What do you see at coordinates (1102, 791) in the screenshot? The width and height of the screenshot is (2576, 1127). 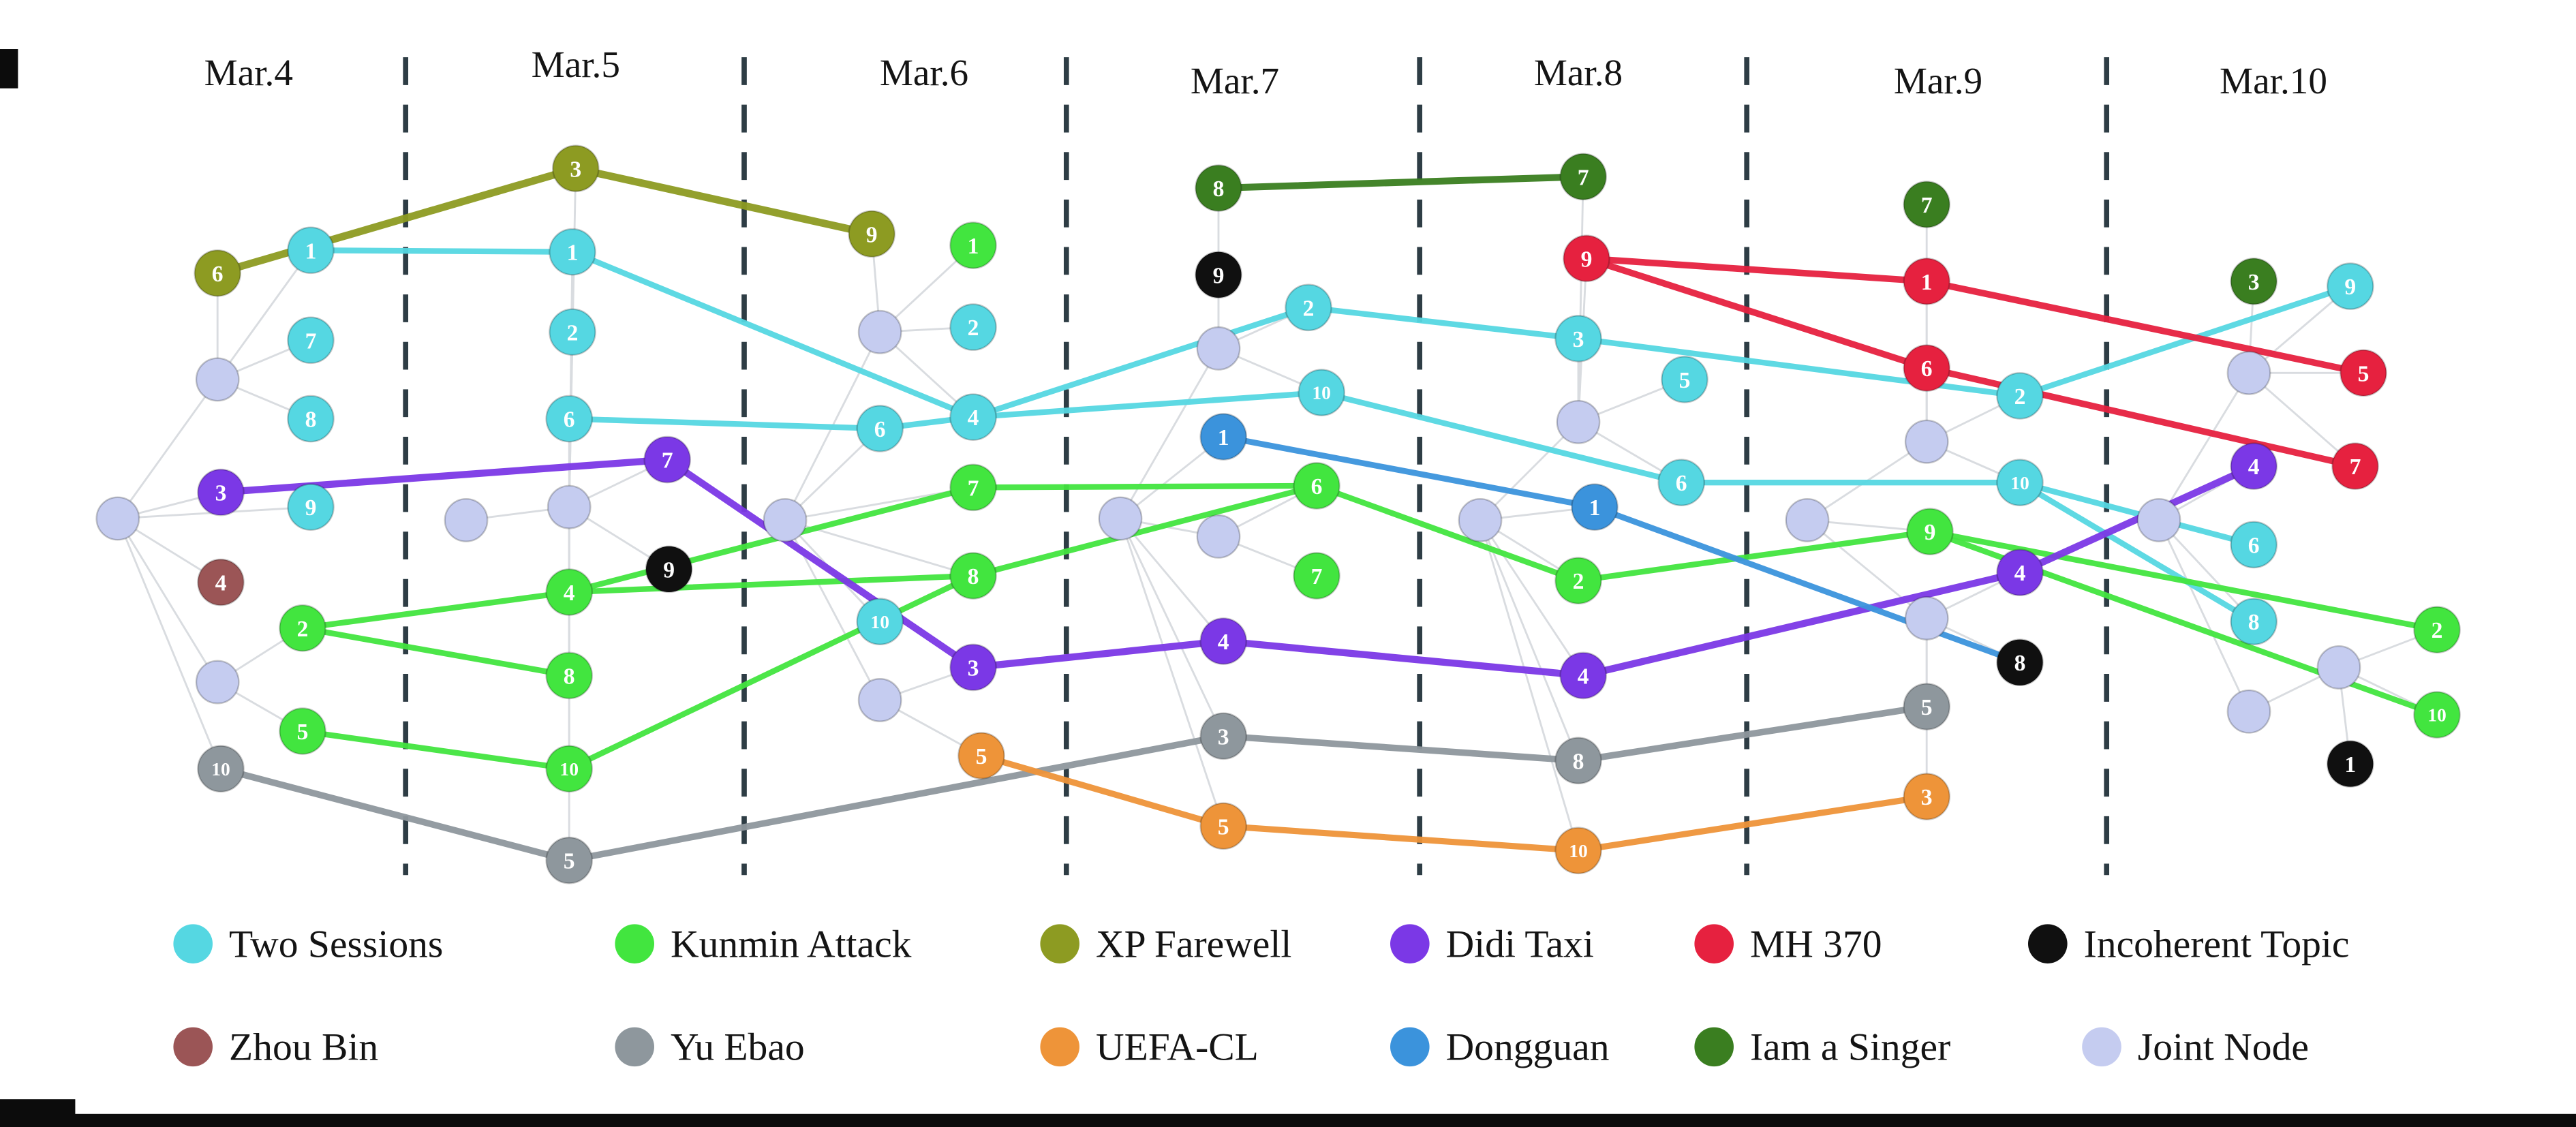 I see `topic-edge-ue` at bounding box center [1102, 791].